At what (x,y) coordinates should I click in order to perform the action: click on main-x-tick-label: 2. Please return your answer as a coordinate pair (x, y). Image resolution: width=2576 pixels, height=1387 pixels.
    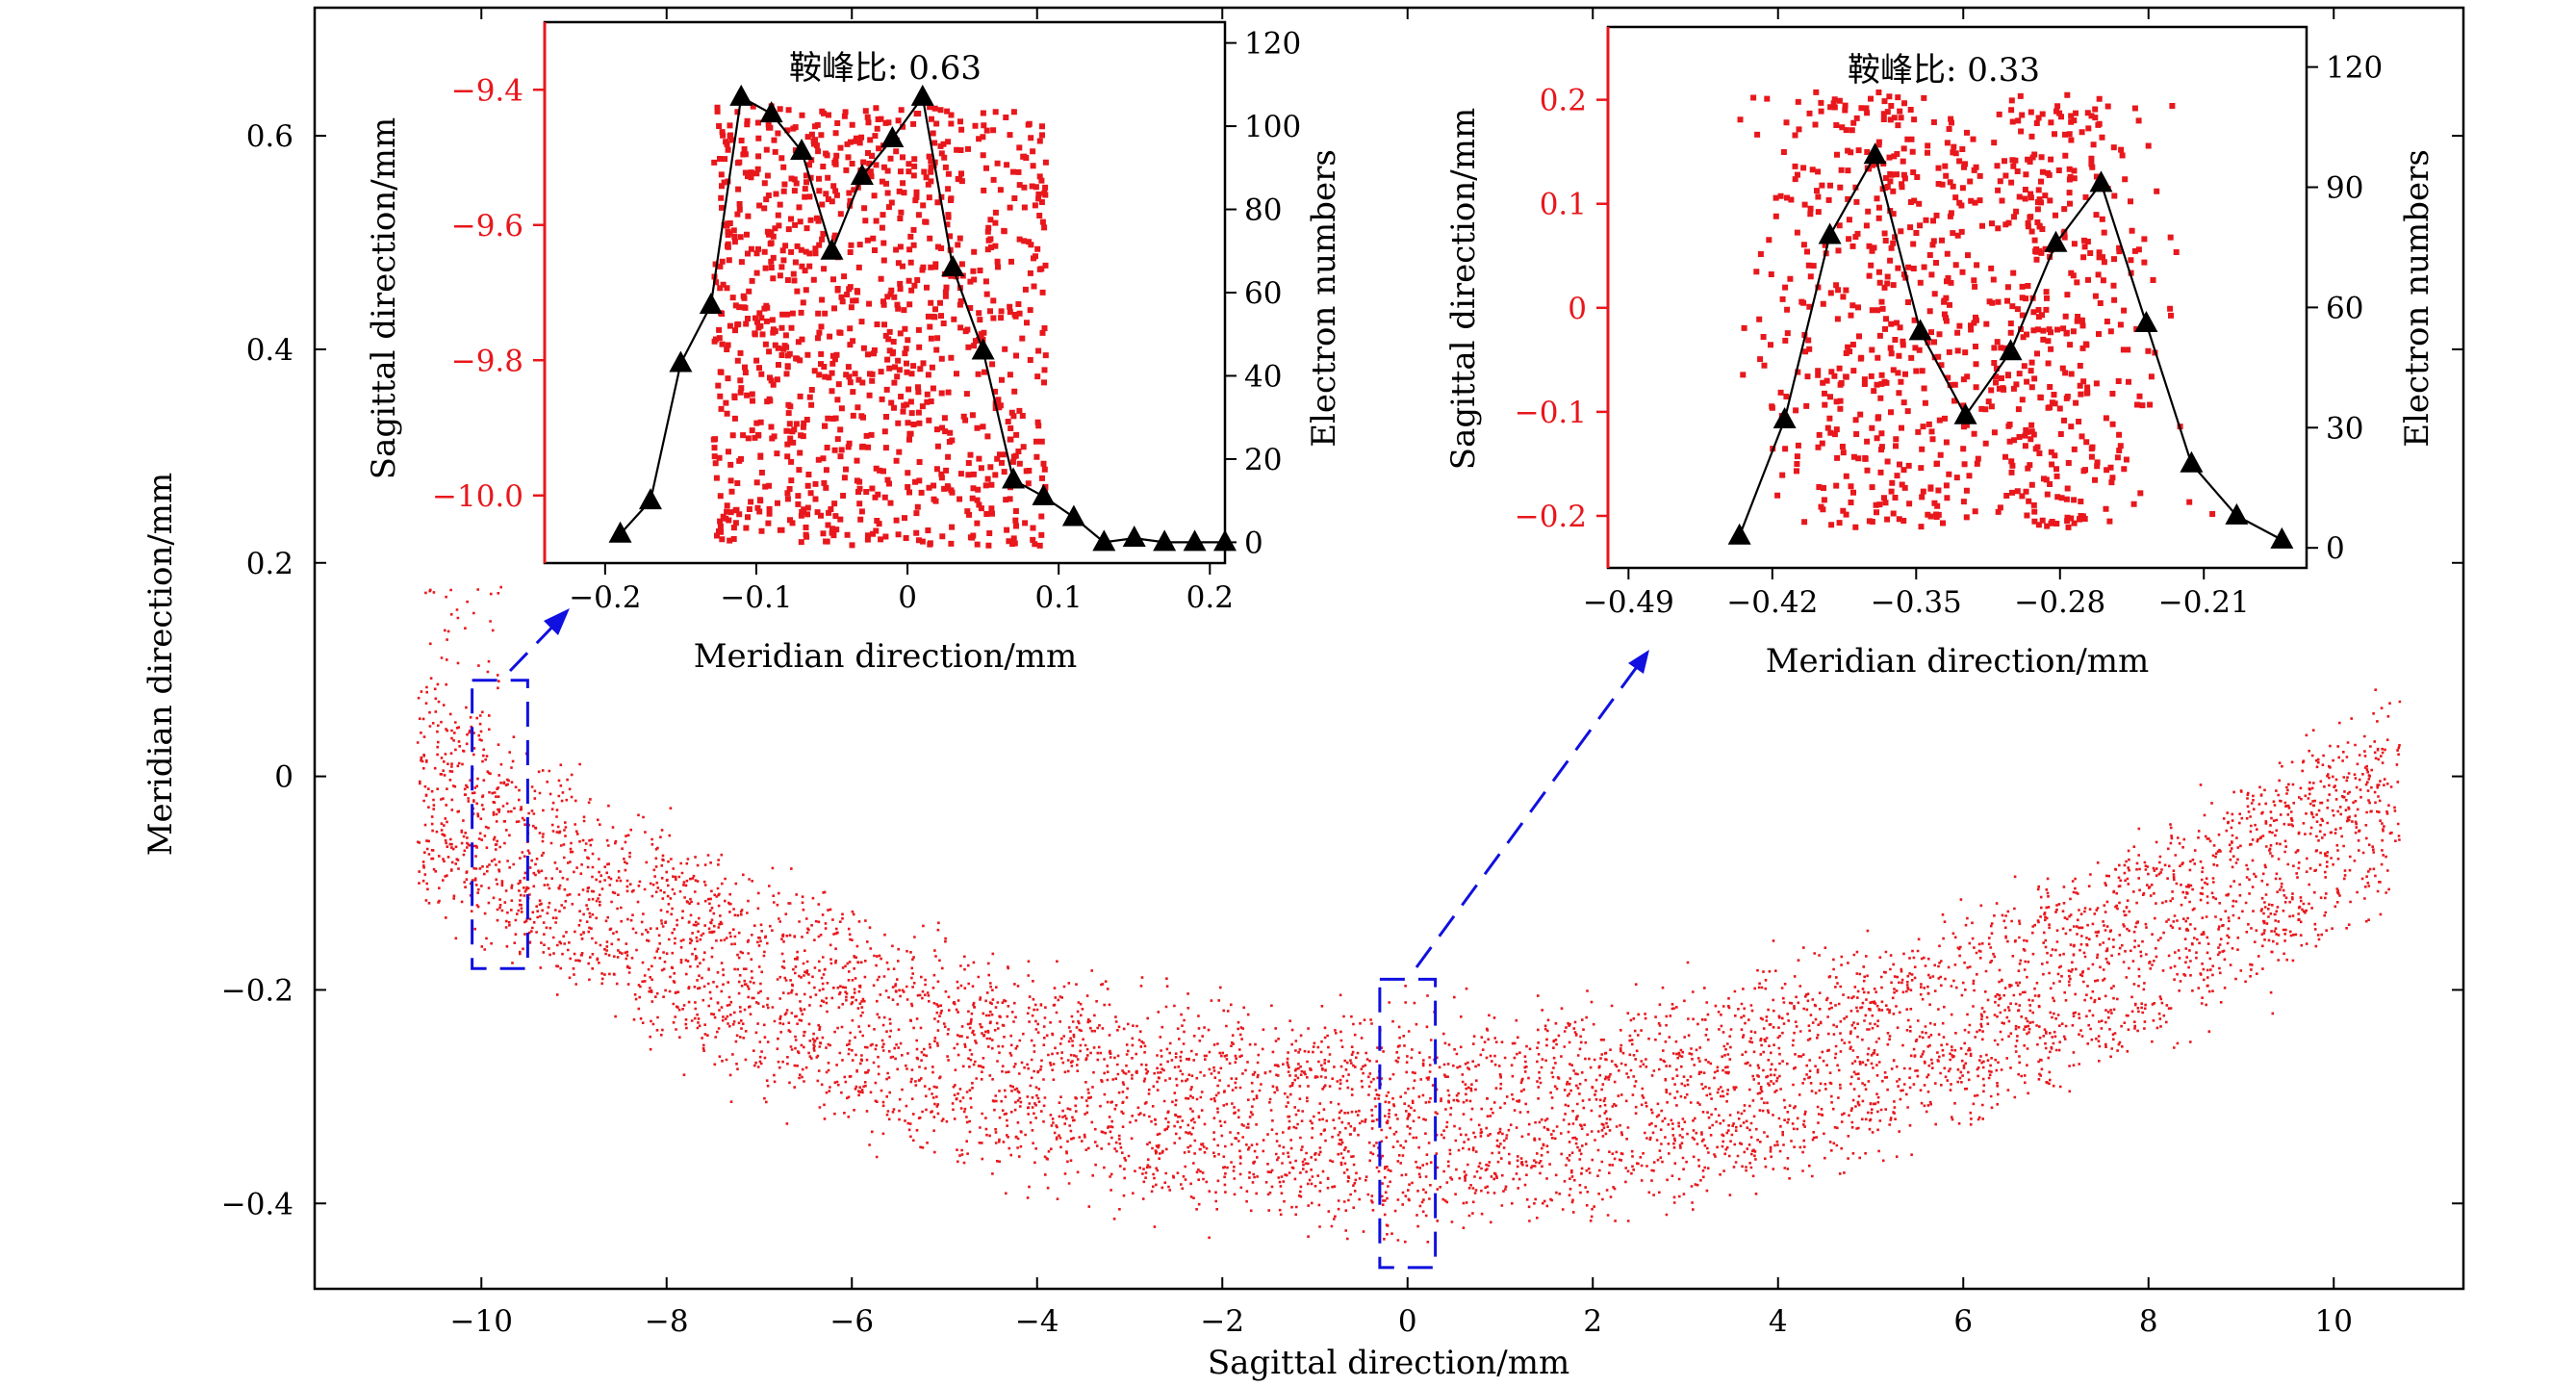
    Looking at the image, I should click on (1592, 1321).